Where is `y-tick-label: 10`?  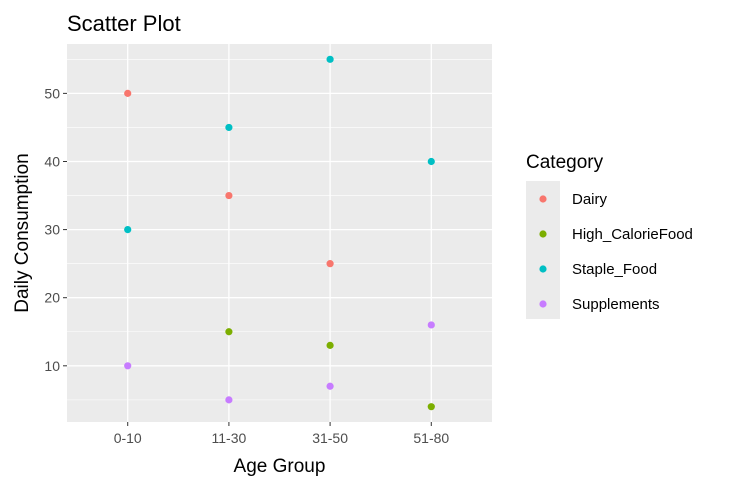 y-tick-label: 10 is located at coordinates (52, 366).